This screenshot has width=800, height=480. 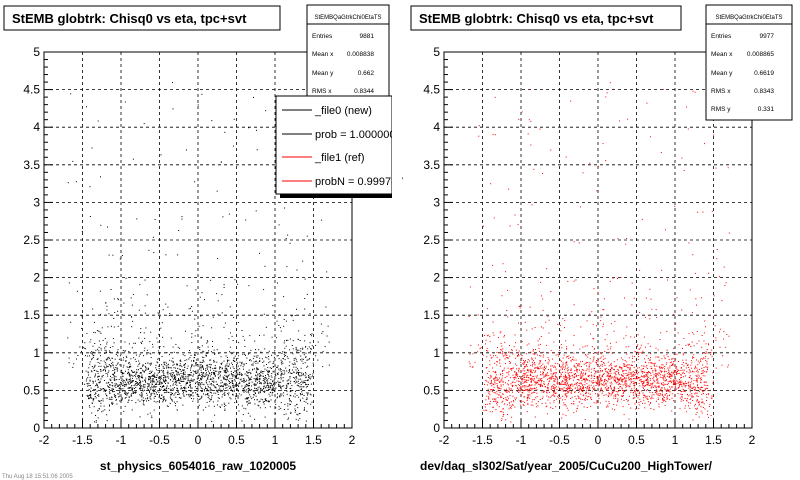 What do you see at coordinates (36, 127) in the screenshot?
I see `y-tick-label: 4` at bounding box center [36, 127].